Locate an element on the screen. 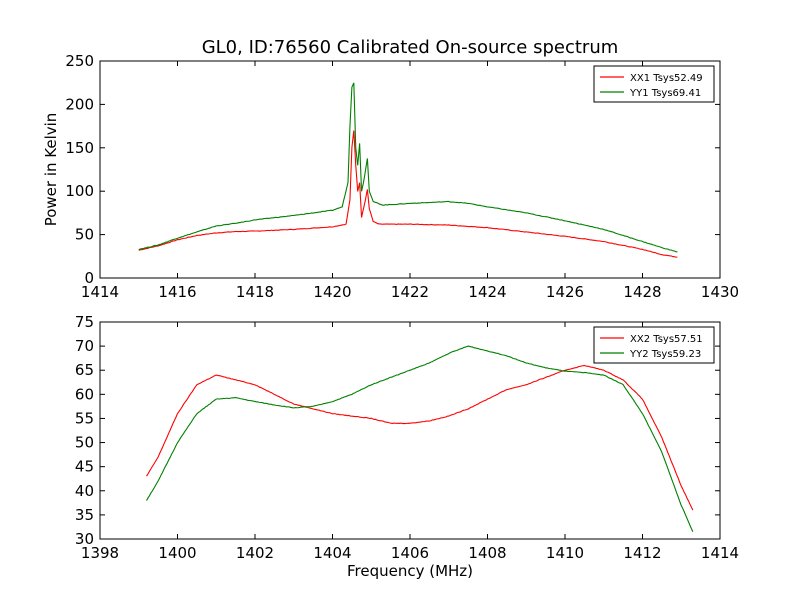  x-tick-label: 1400 is located at coordinates (177, 553).